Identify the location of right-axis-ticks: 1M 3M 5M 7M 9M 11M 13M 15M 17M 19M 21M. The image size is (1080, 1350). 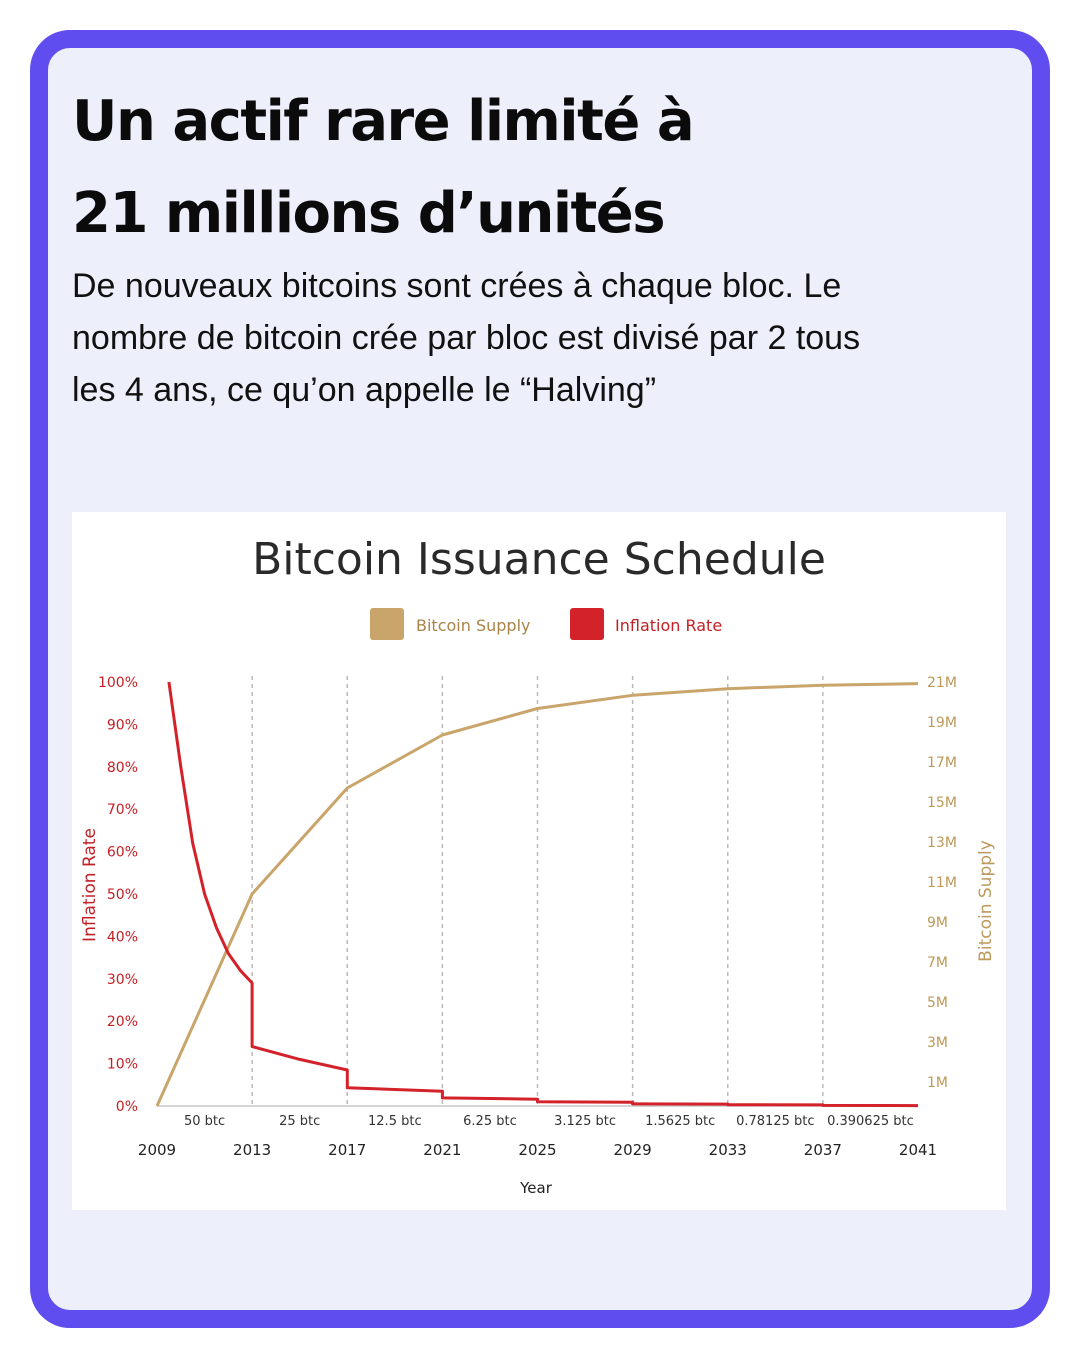
(942, 883).